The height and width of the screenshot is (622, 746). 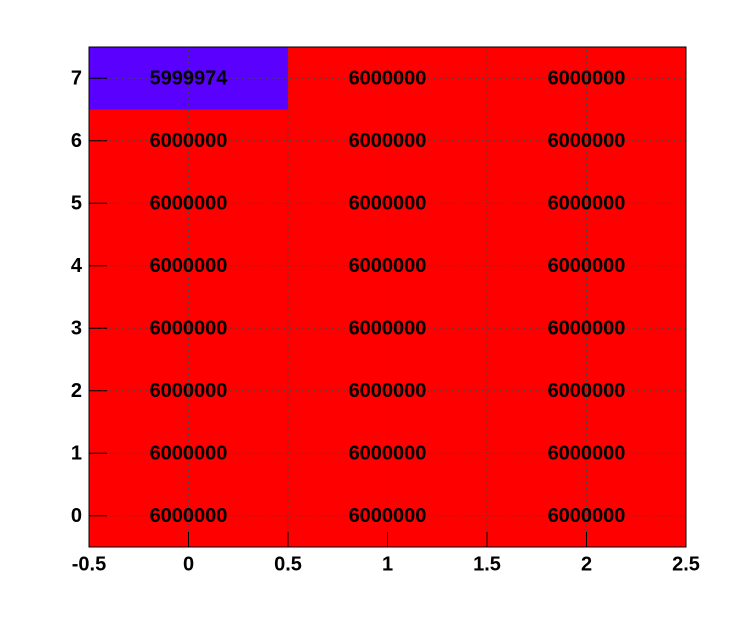 What do you see at coordinates (76, 454) in the screenshot?
I see `y-tick-label: 1` at bounding box center [76, 454].